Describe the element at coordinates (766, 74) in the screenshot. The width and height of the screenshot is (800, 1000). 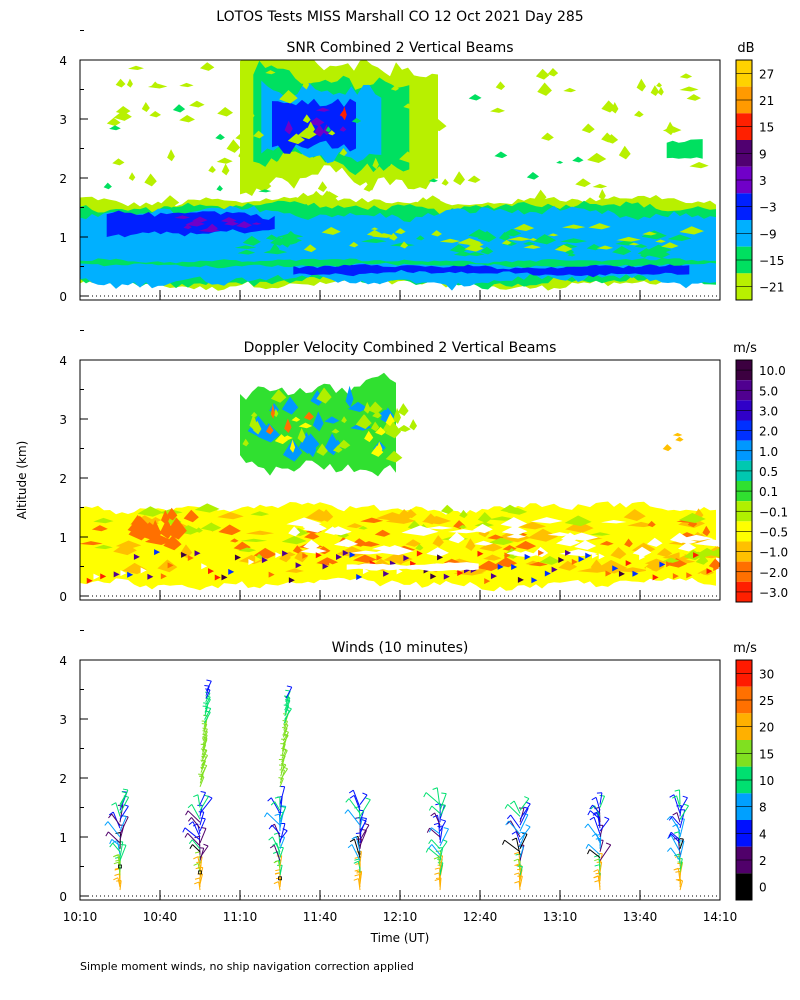
I see `colorbar-label: 27` at that location.